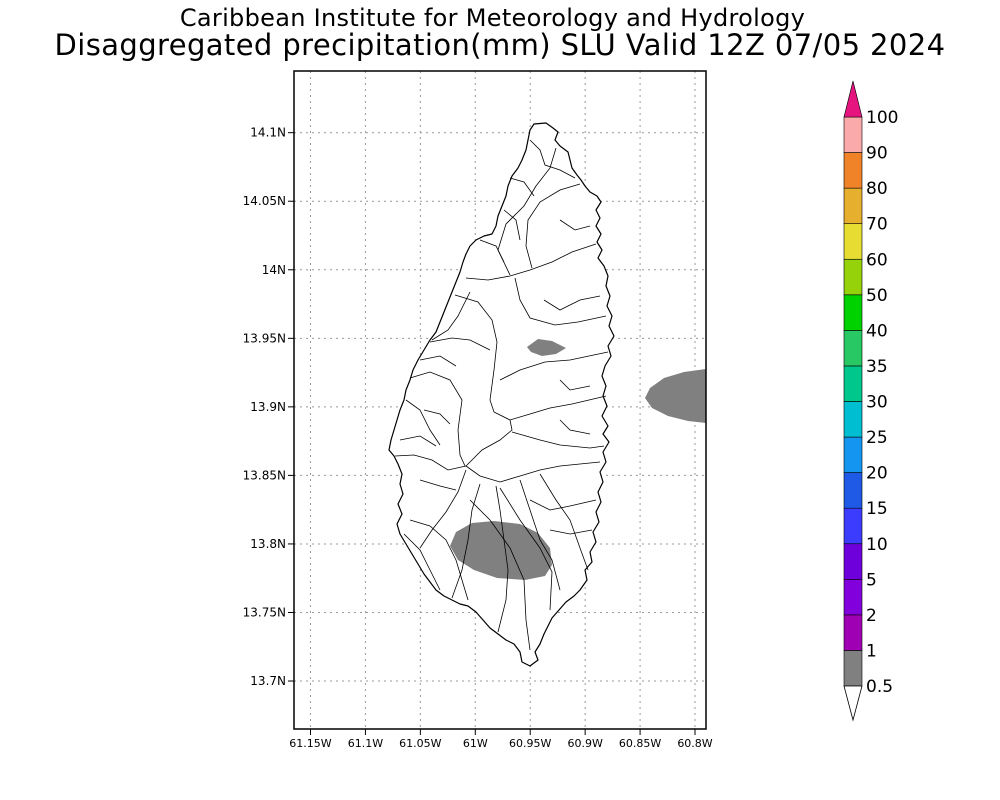 This screenshot has height=800, width=1000. Describe the element at coordinates (268, 133) in the screenshot. I see `lat-tick-label: 14.1N` at that location.